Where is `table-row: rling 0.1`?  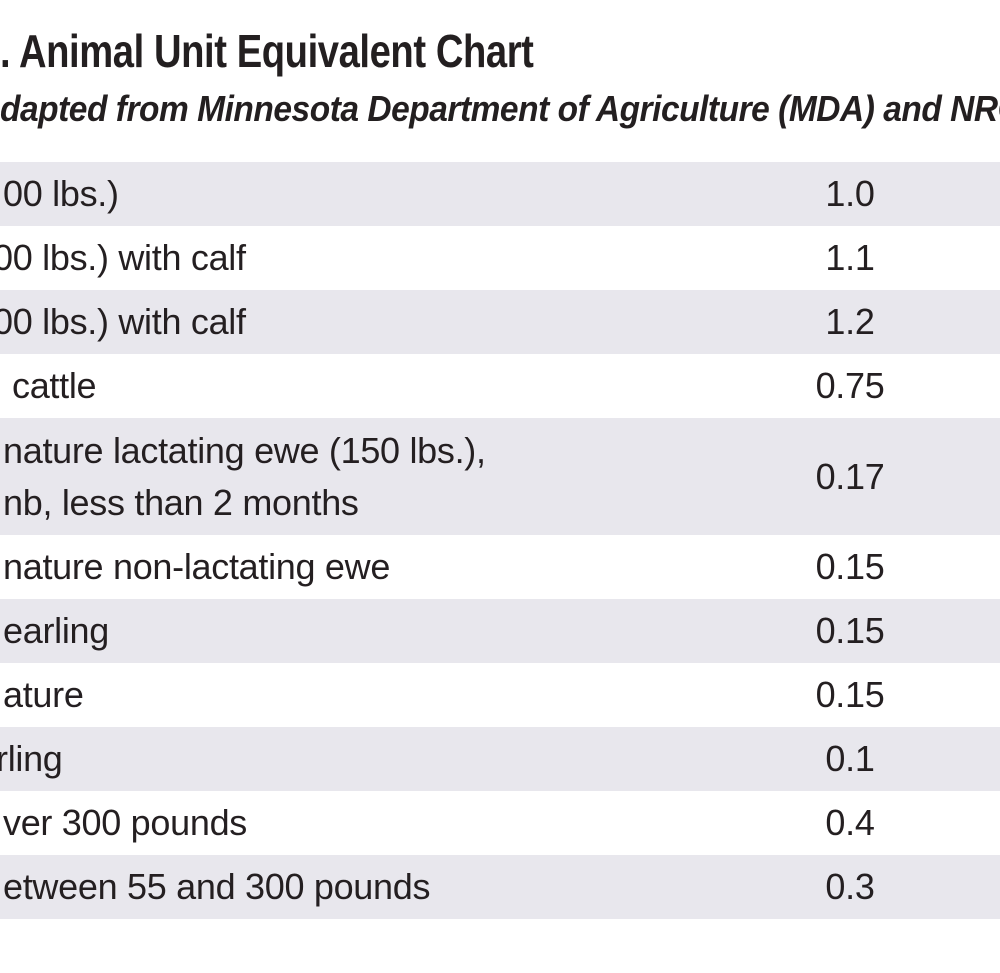
table-row: rling 0.1 is located at coordinates (500, 759).